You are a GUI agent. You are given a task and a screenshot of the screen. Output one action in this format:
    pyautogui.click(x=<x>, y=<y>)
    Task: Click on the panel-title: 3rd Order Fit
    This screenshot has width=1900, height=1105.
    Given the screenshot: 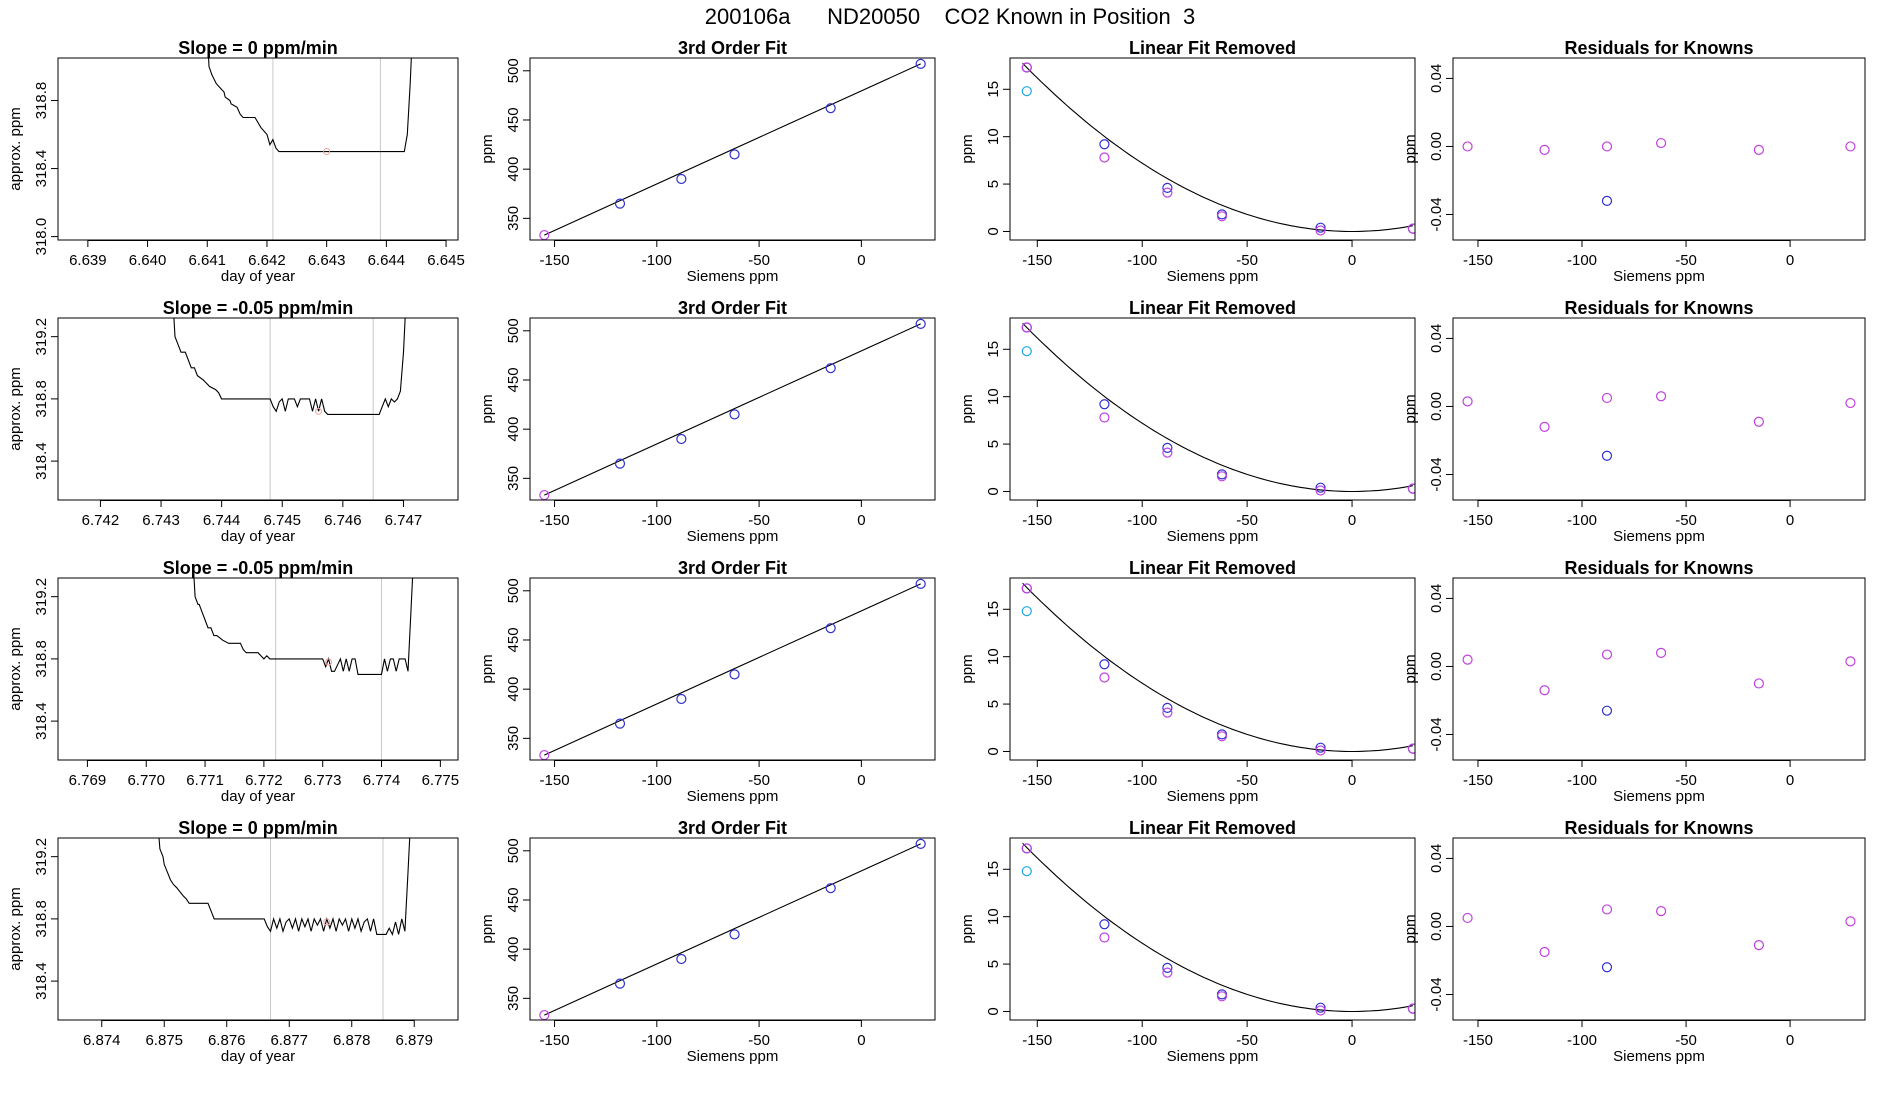 What is the action you would take?
    pyautogui.click(x=732, y=828)
    